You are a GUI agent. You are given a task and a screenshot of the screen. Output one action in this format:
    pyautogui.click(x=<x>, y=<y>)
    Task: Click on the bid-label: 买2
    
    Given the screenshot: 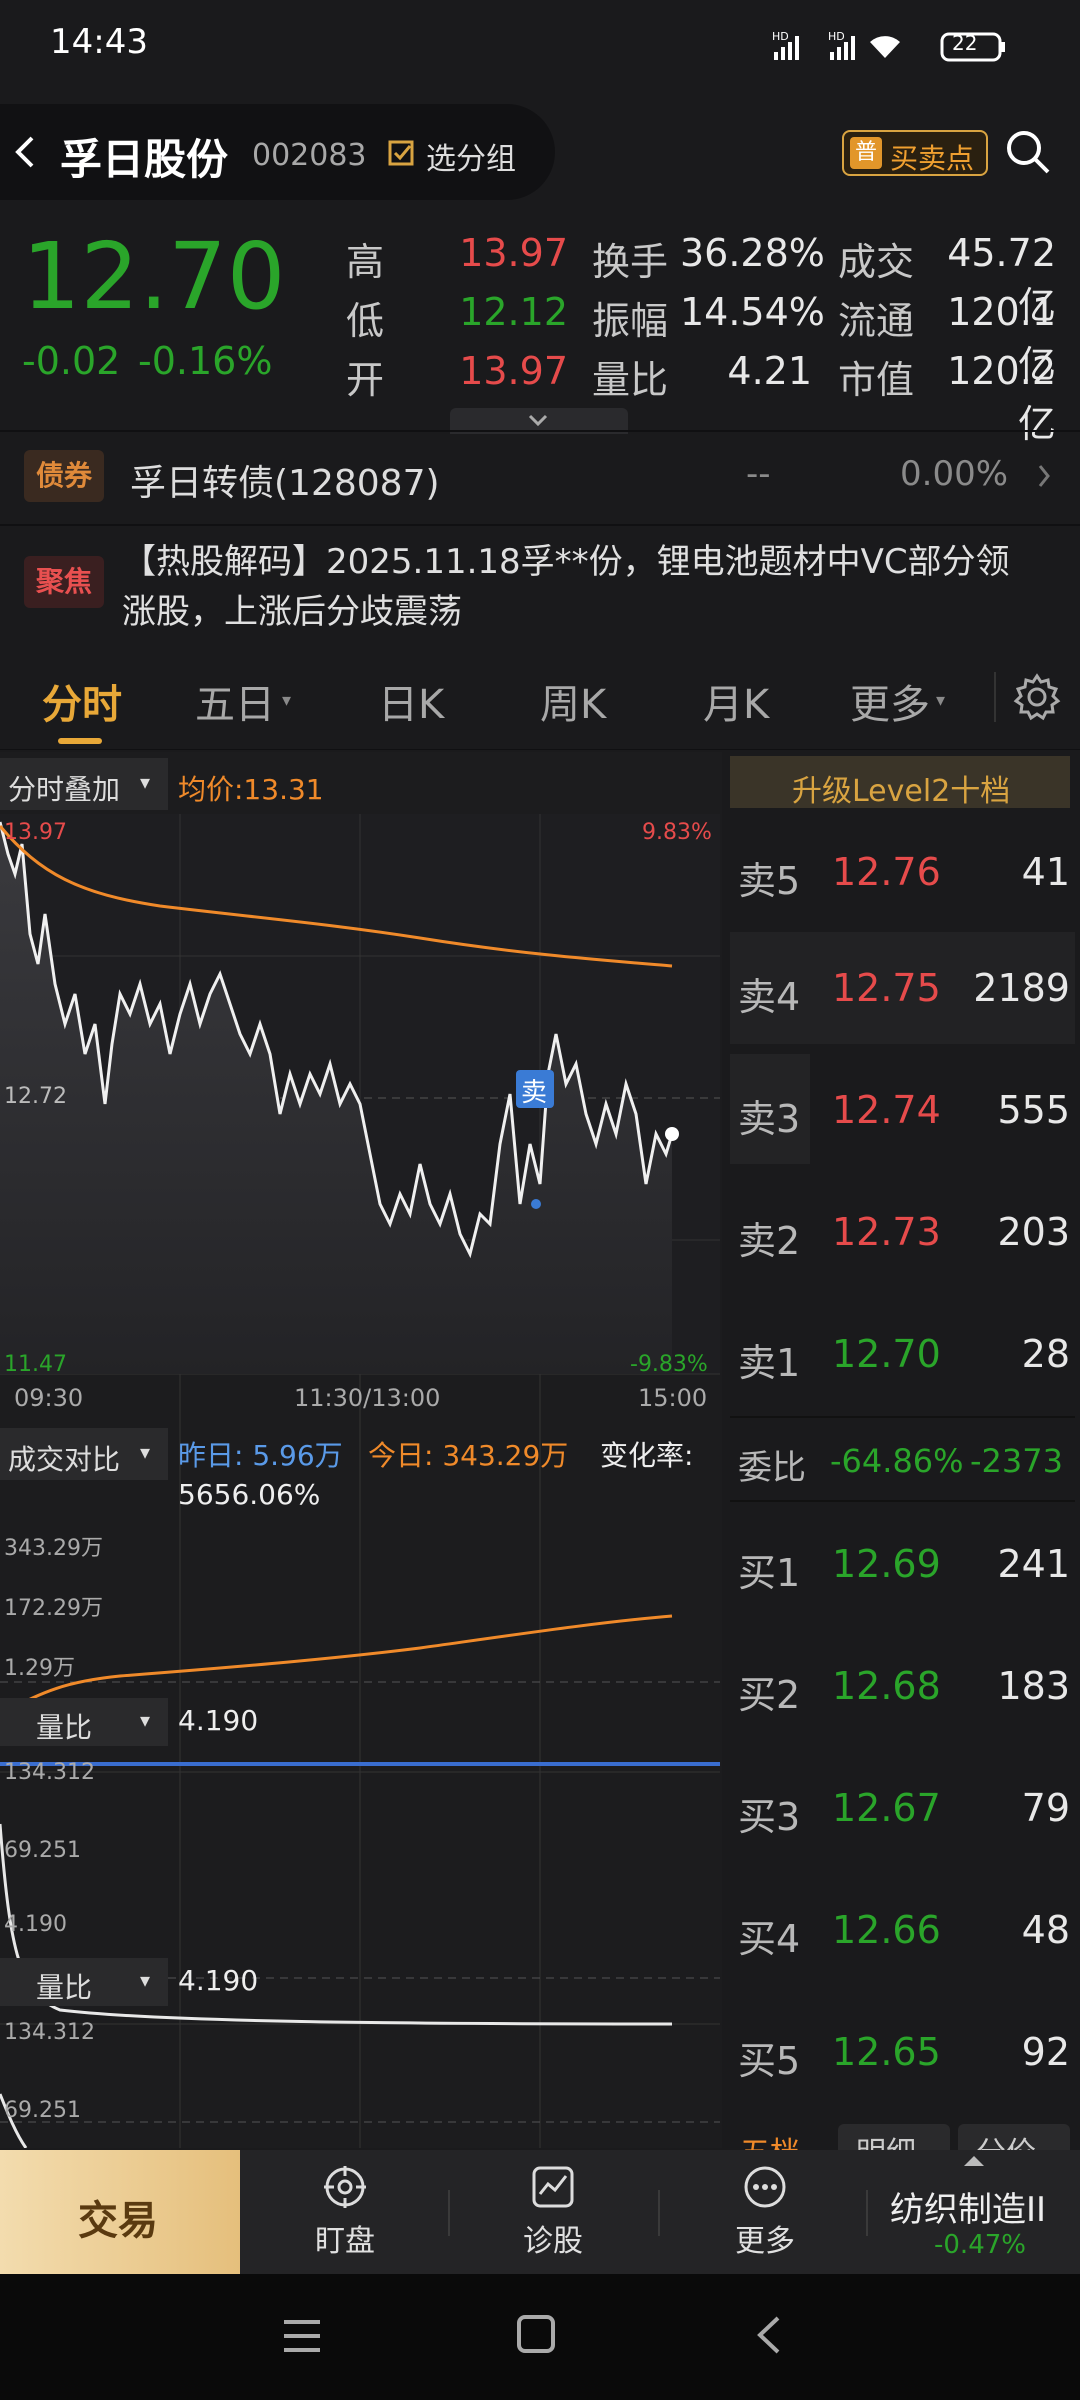 What is the action you would take?
    pyautogui.click(x=769, y=1695)
    